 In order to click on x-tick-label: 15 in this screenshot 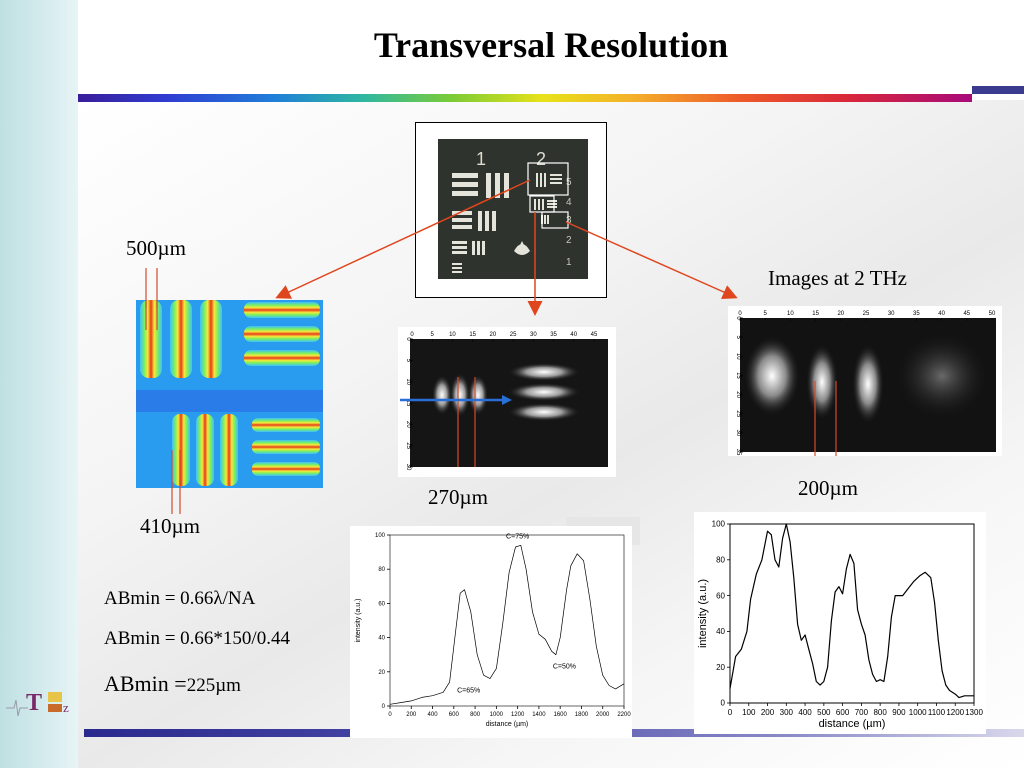, I will do `click(472, 335)`.